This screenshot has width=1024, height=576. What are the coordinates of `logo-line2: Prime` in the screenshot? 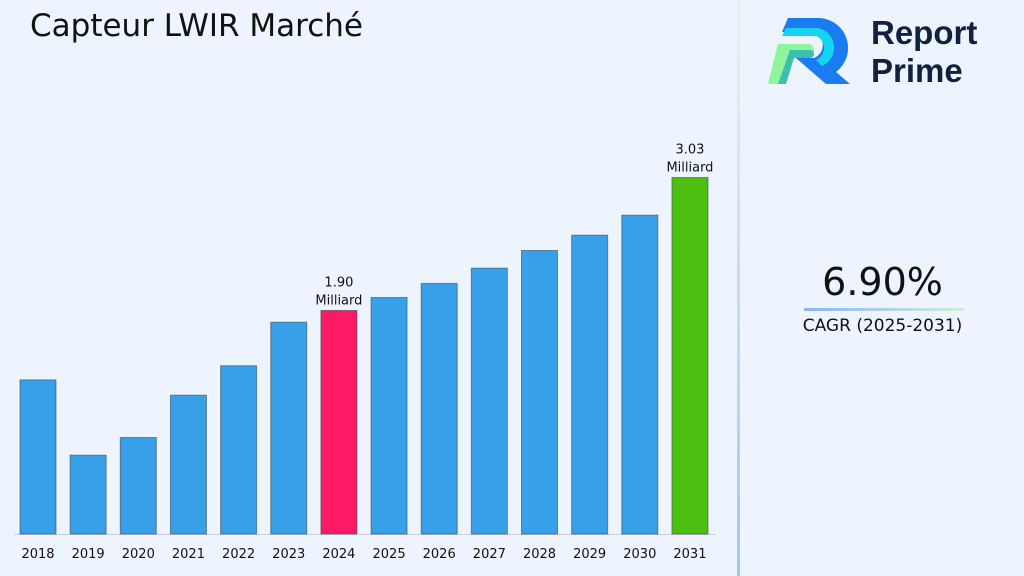 It's located at (917, 70).